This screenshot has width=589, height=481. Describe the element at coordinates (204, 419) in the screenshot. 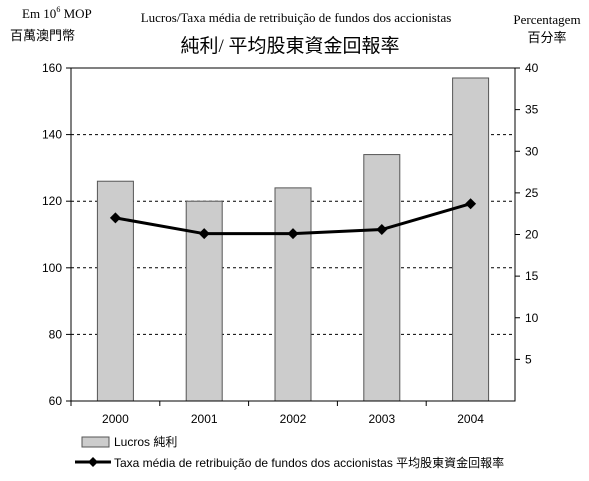

I see `x-tick-label: 2001` at that location.